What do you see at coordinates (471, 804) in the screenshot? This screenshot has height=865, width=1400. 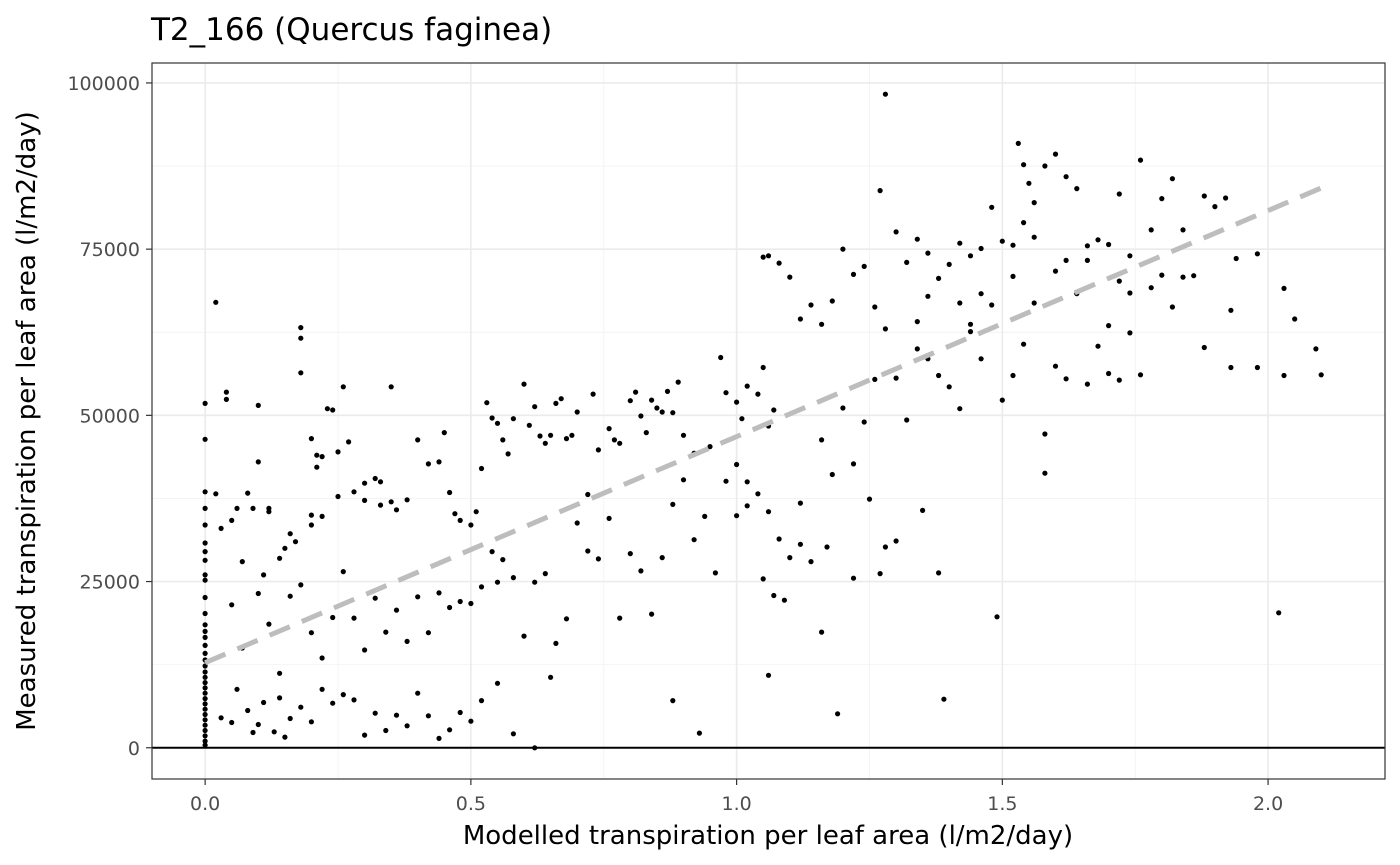 I see `x-tick-label: 0.5` at bounding box center [471, 804].